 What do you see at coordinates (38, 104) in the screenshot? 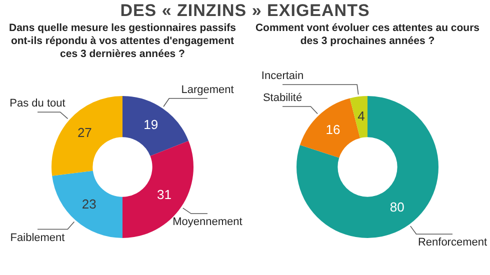
I see `slice-label: Pas du tout` at bounding box center [38, 104].